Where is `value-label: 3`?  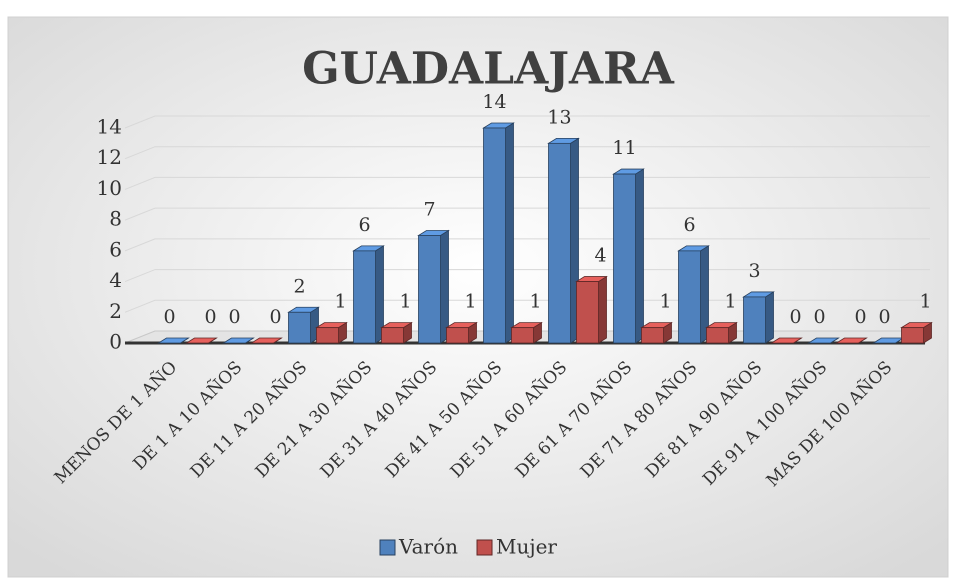
value-label: 3 is located at coordinates (754, 271).